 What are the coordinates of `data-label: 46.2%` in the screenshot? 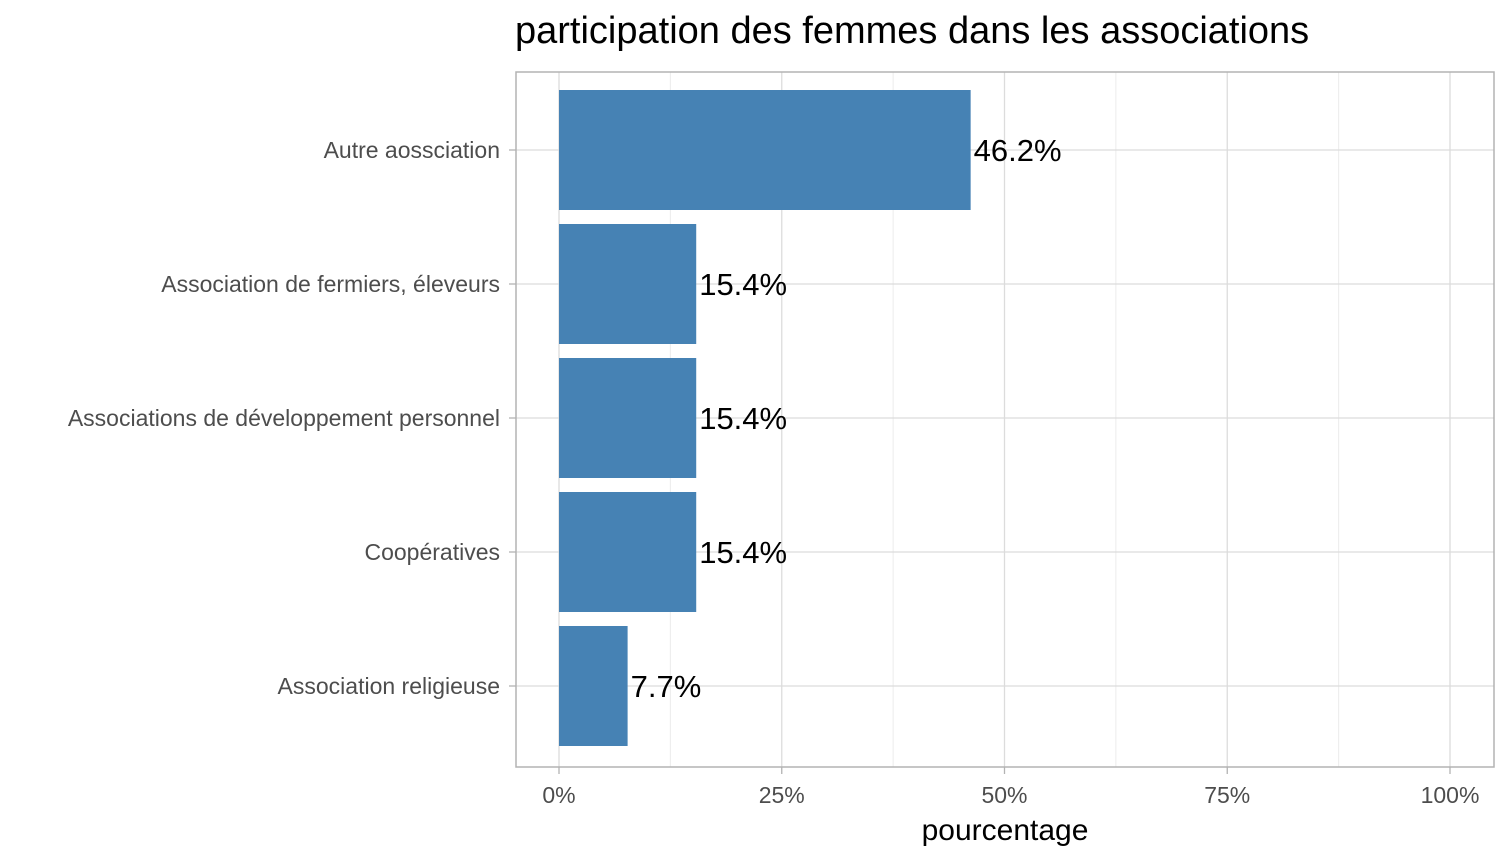 It's located at (1018, 150).